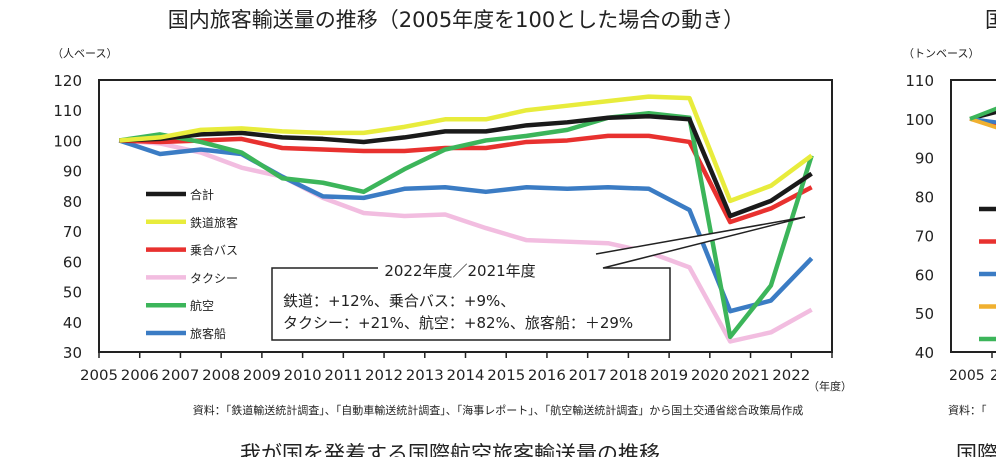  I want to click on chart2-x-tick-label: 2, so click(993, 376).